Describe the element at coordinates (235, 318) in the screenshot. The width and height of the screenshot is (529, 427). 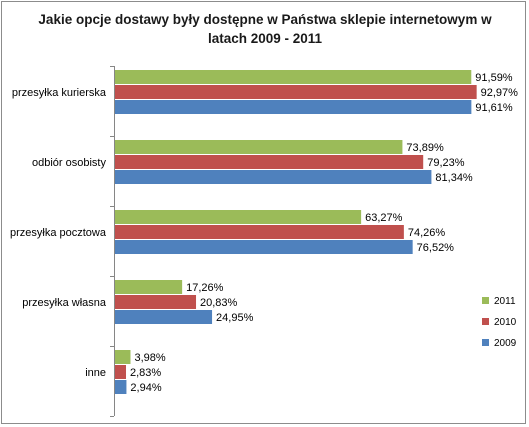
I see `data-label: 24,95%` at that location.